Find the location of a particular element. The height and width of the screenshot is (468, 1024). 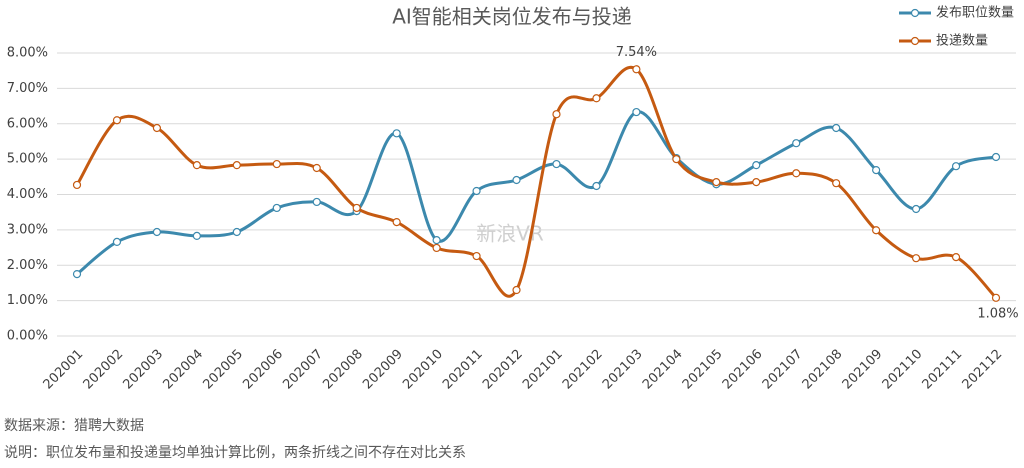

y-tick-label: 4.00% is located at coordinates (27, 194).